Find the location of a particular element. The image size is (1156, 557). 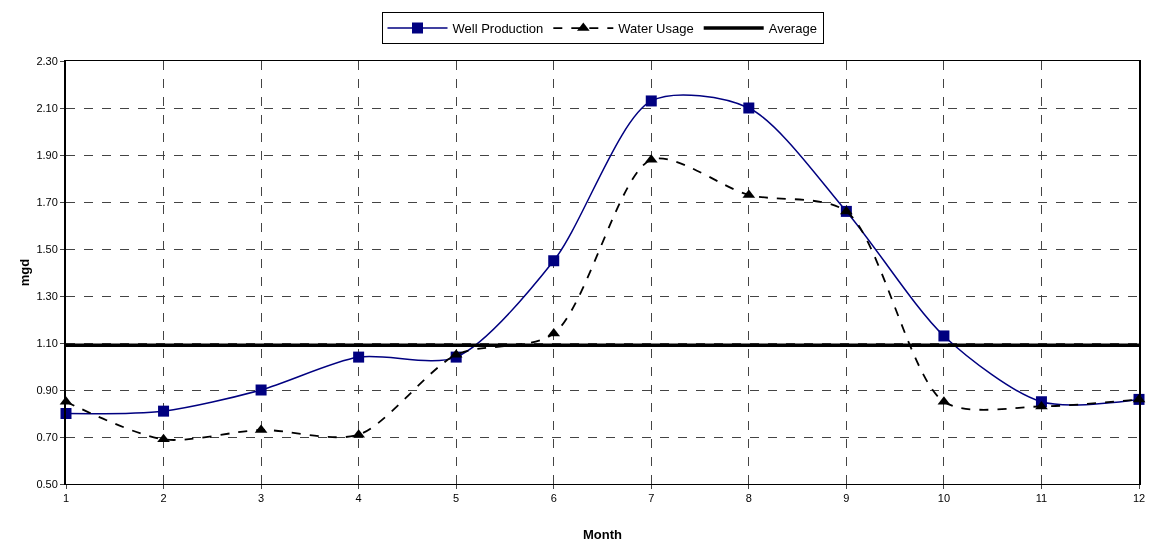

x-tick-label: 4 is located at coordinates (358, 498).